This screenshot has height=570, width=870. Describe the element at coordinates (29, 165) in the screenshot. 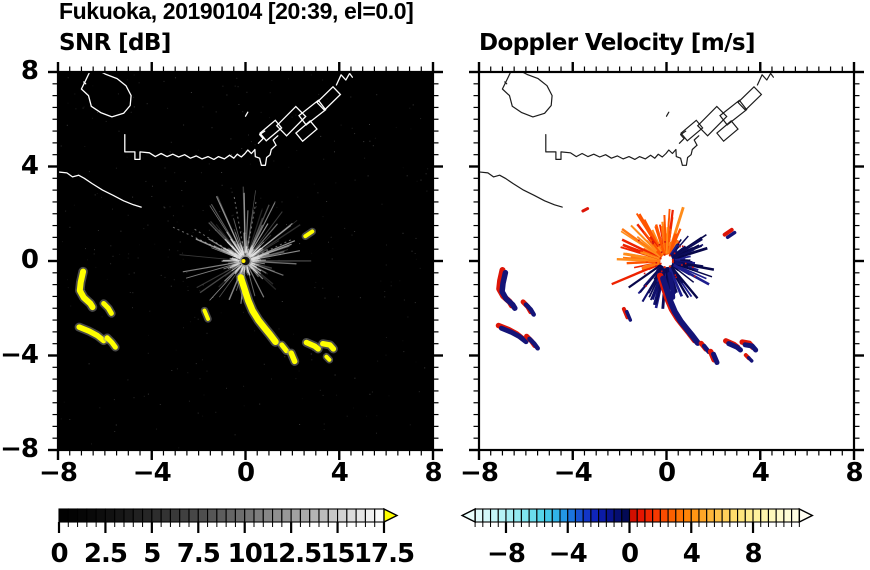

I see `y-tick-label: 4` at that location.